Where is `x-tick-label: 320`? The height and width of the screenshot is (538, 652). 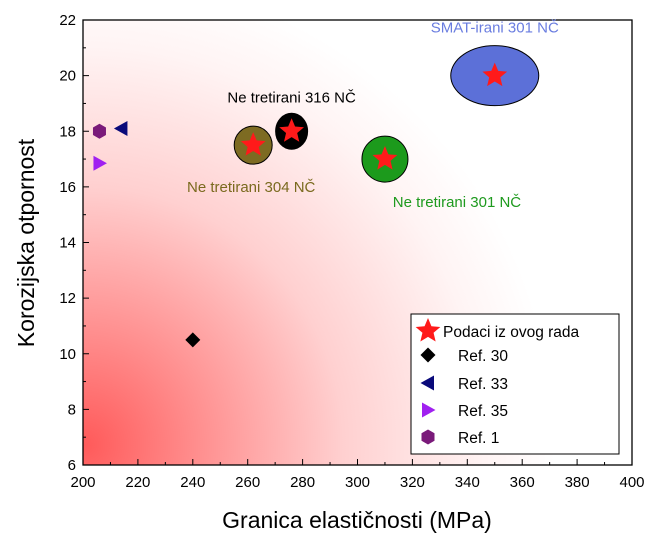
x-tick-label: 320 is located at coordinates (412, 482).